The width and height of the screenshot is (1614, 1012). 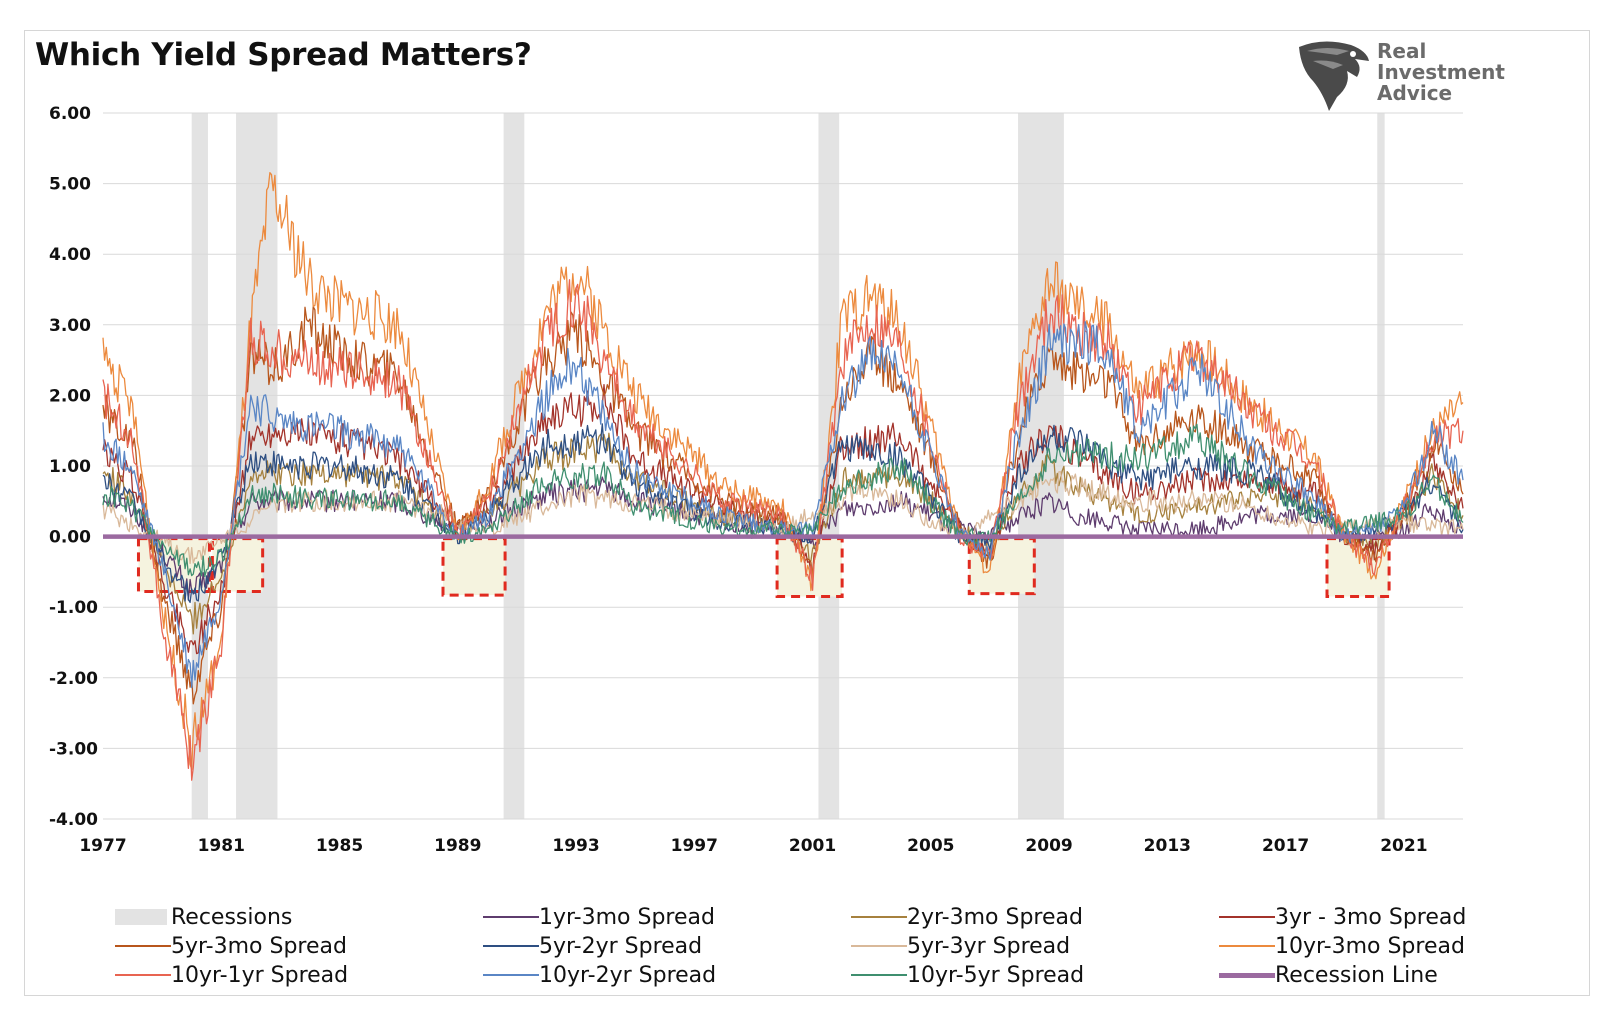 What do you see at coordinates (339, 846) in the screenshot?
I see `x-tick-label: 1985` at bounding box center [339, 846].